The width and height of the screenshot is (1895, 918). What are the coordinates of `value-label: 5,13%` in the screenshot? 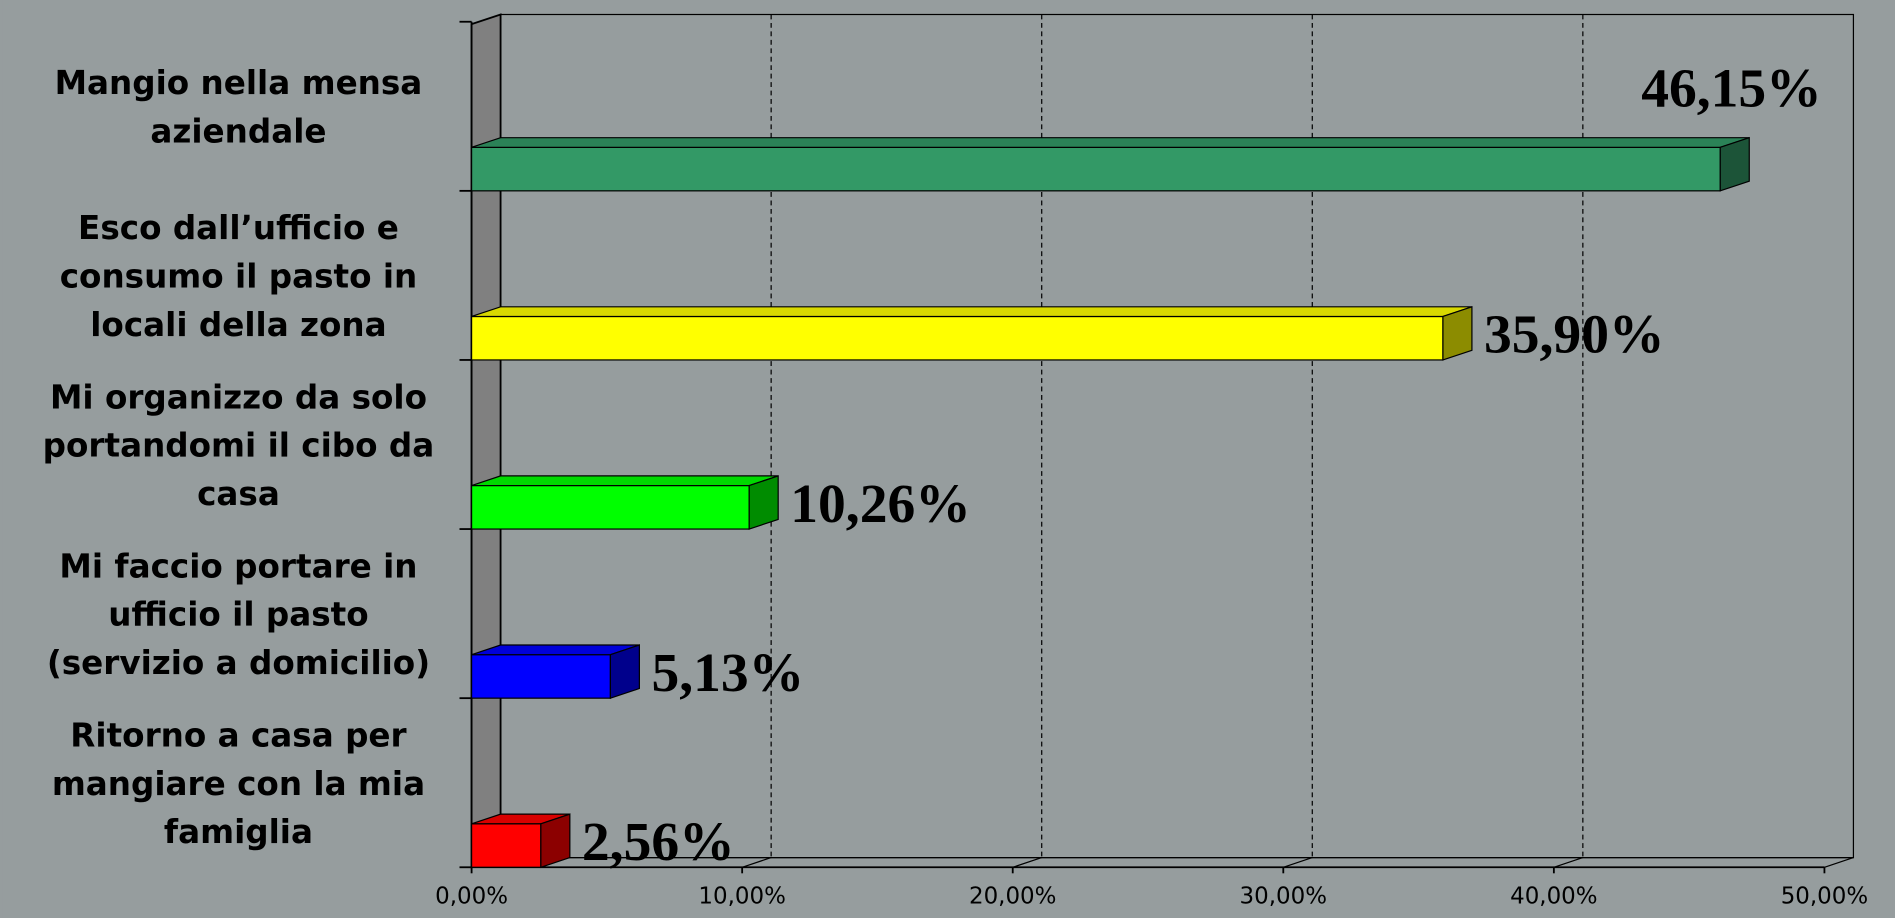 It's located at (727, 673).